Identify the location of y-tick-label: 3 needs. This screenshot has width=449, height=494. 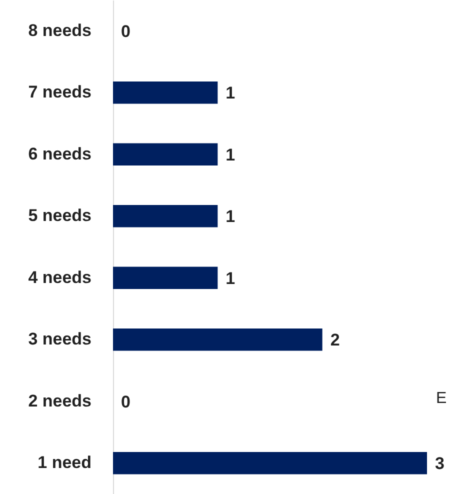
(60, 339).